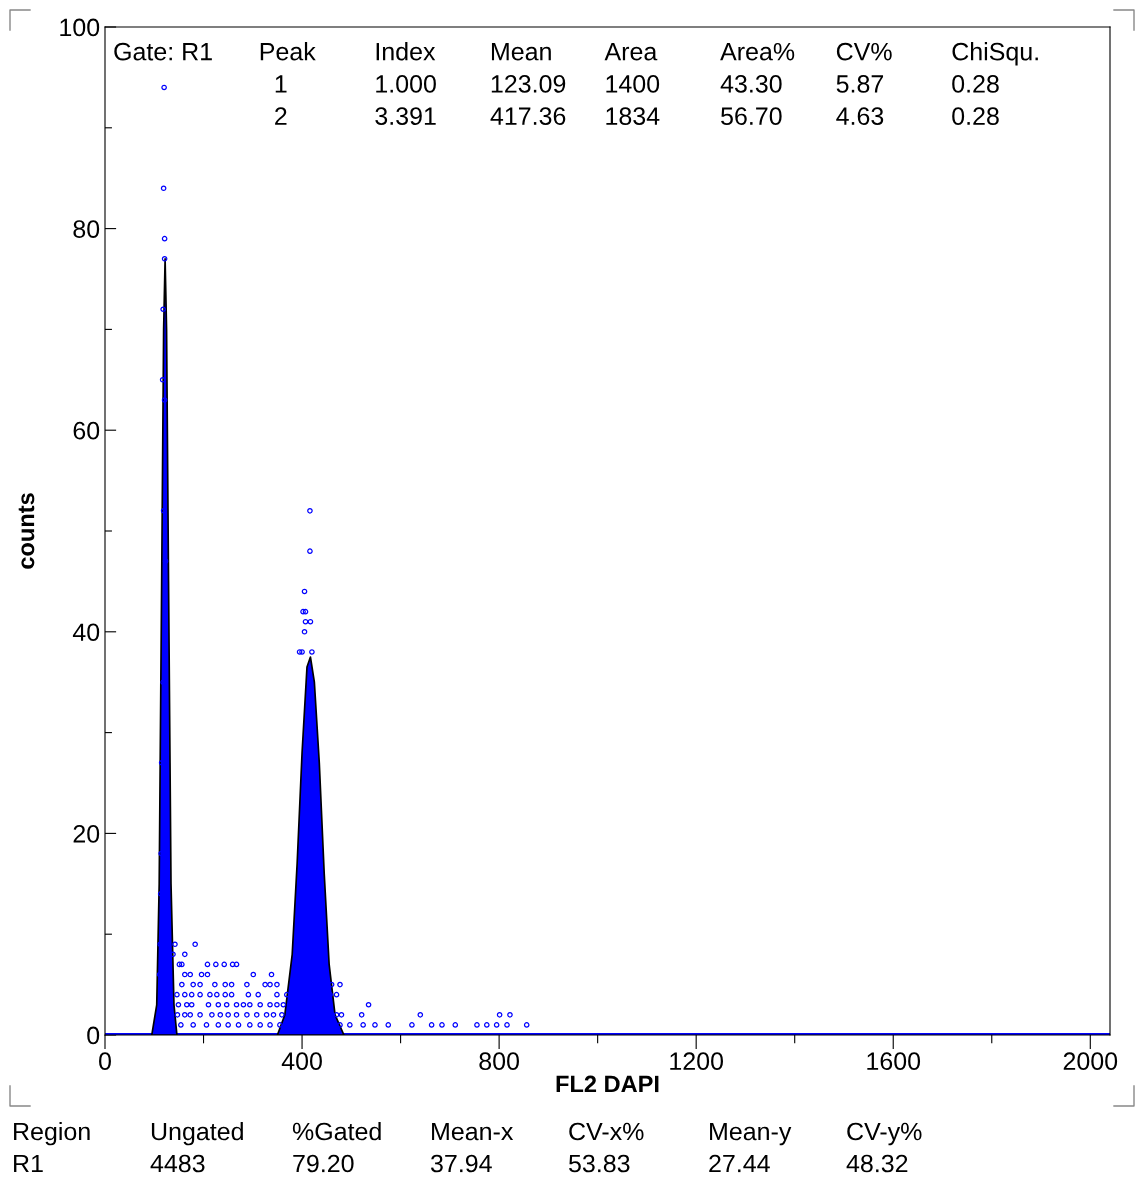 The width and height of the screenshot is (1142, 1181). What do you see at coordinates (177, 1163) in the screenshot?
I see `text: 4483` at bounding box center [177, 1163].